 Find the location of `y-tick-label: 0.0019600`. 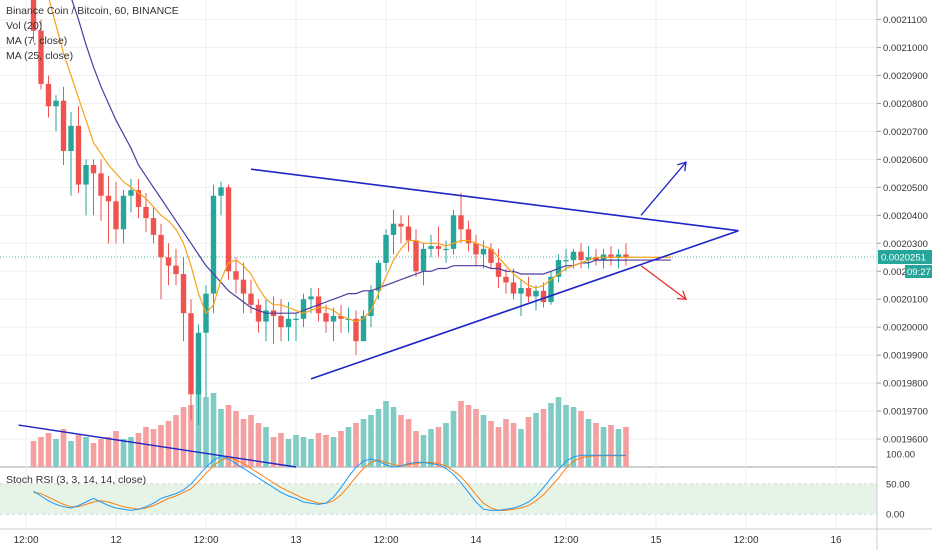

y-tick-label: 0.0019600 is located at coordinates (905, 440).